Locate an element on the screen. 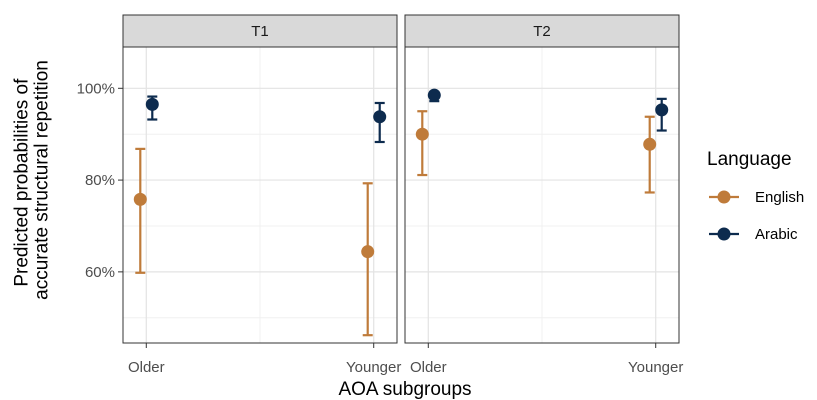  facet-label: T1 is located at coordinates (260, 31).